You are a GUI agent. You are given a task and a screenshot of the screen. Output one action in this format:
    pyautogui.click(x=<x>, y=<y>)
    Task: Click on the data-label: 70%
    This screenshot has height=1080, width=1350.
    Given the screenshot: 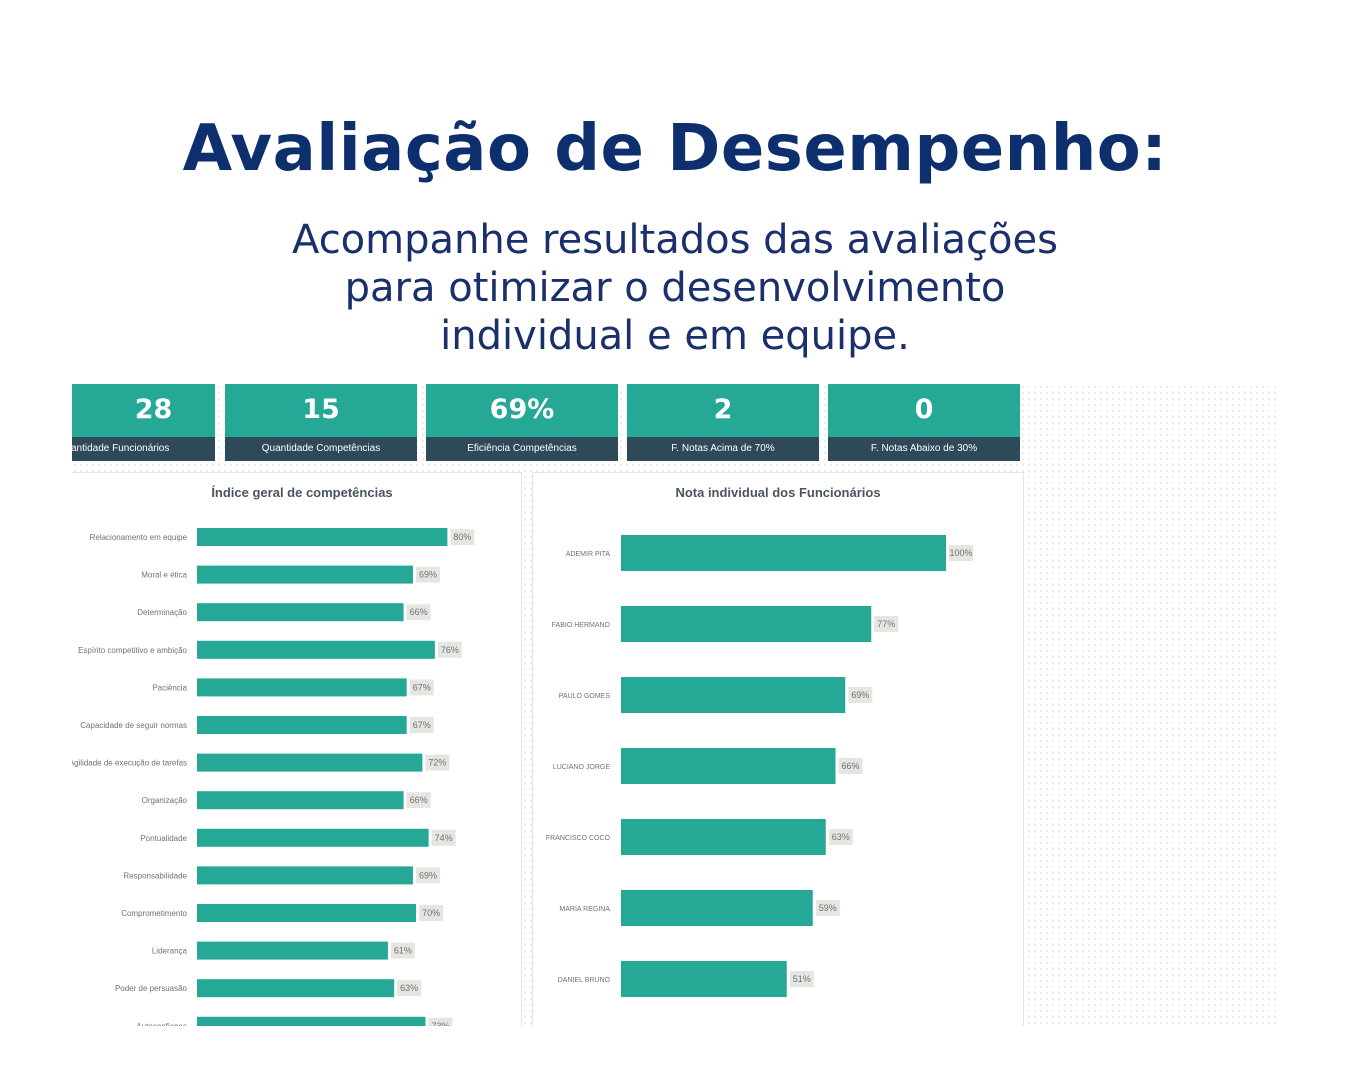 What is the action you would take?
    pyautogui.click(x=431, y=913)
    